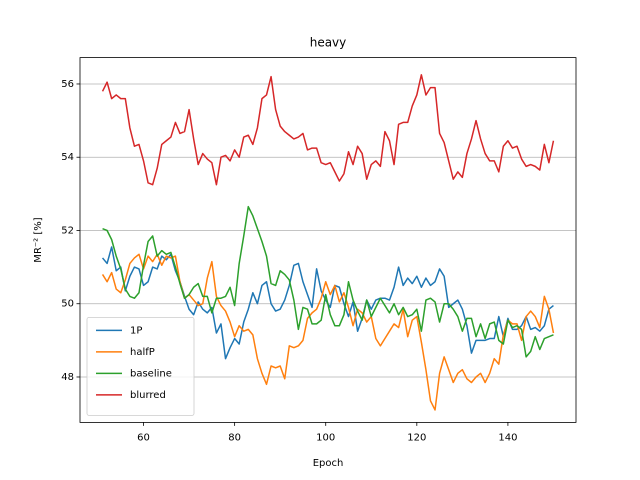  I want to click on legend-label: blurred, so click(148, 395).